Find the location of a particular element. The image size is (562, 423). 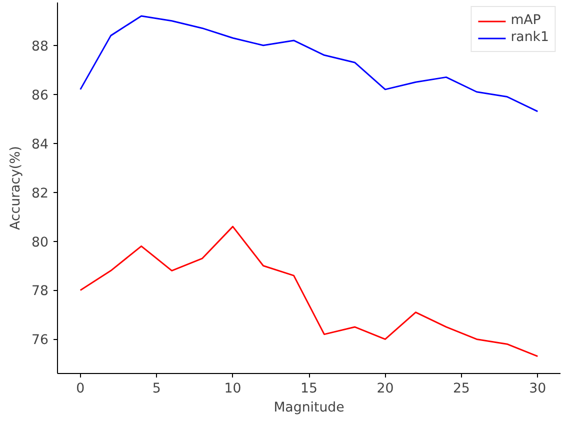

legend-label: mAP is located at coordinates (525, 20).